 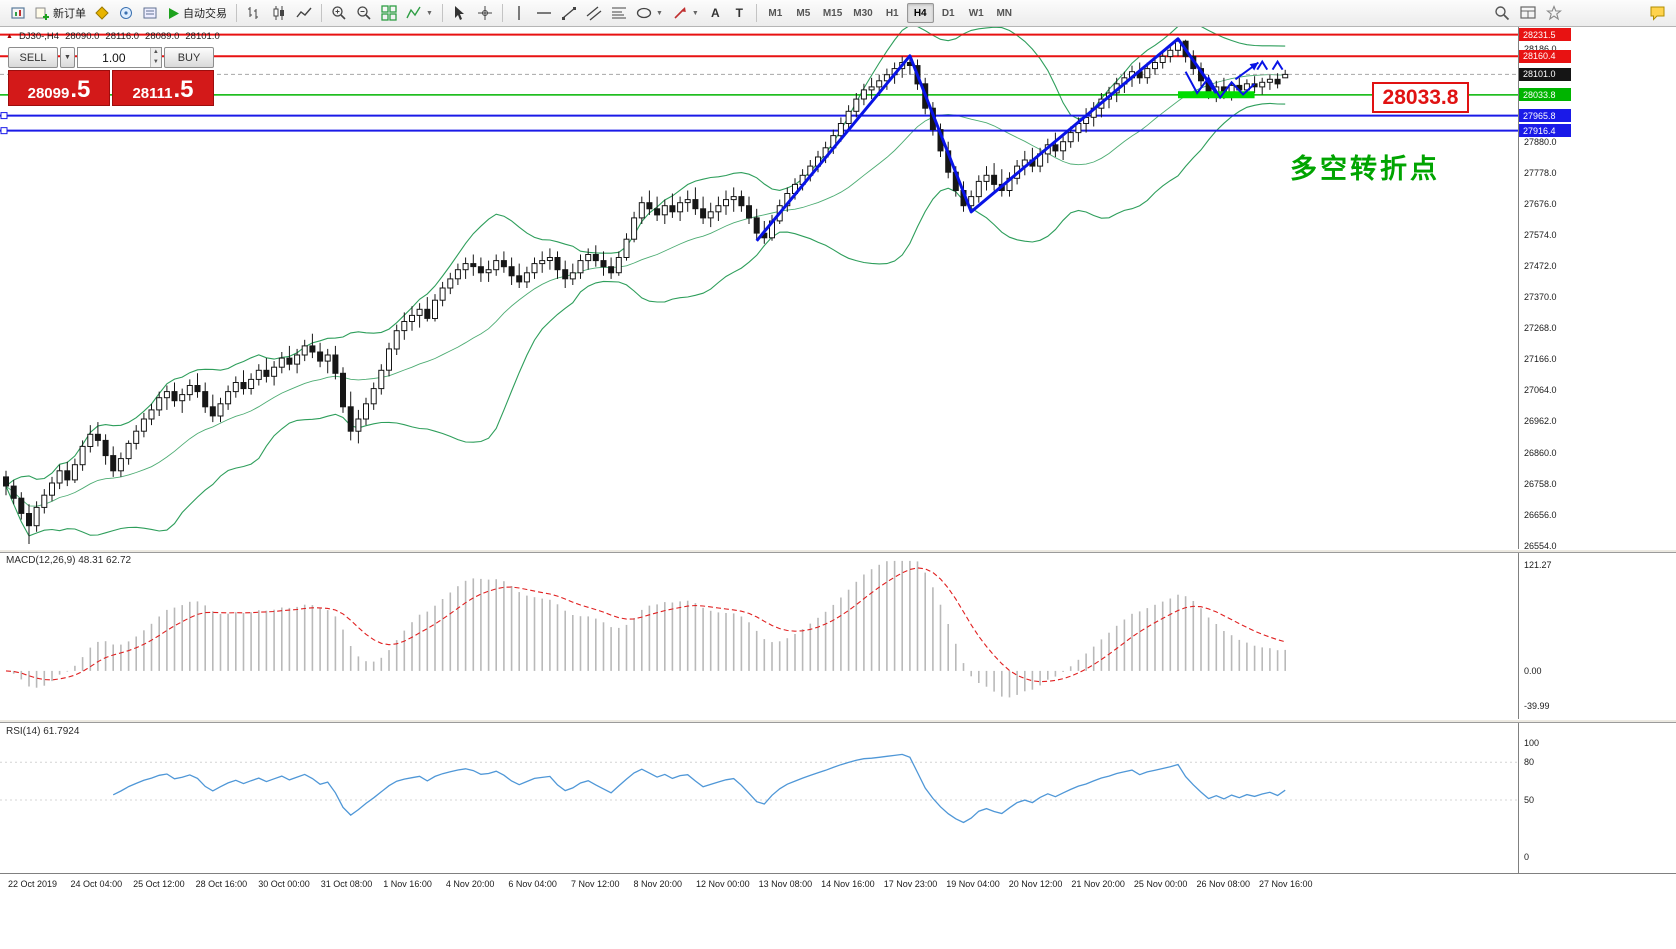 I want to click on timeframe-button-m30: M30, so click(x=862, y=13).